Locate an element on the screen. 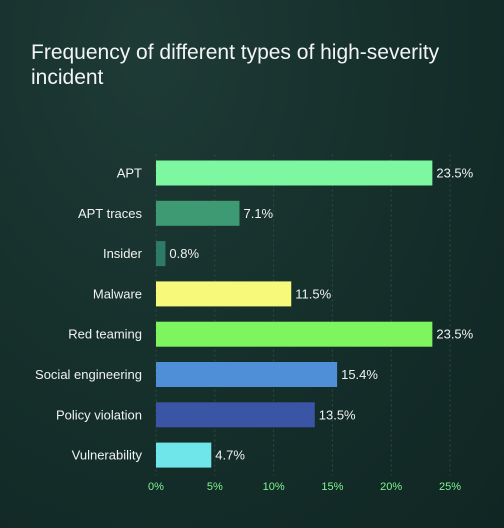 This screenshot has height=528, width=504. x-tick-label: 5% is located at coordinates (215, 487).